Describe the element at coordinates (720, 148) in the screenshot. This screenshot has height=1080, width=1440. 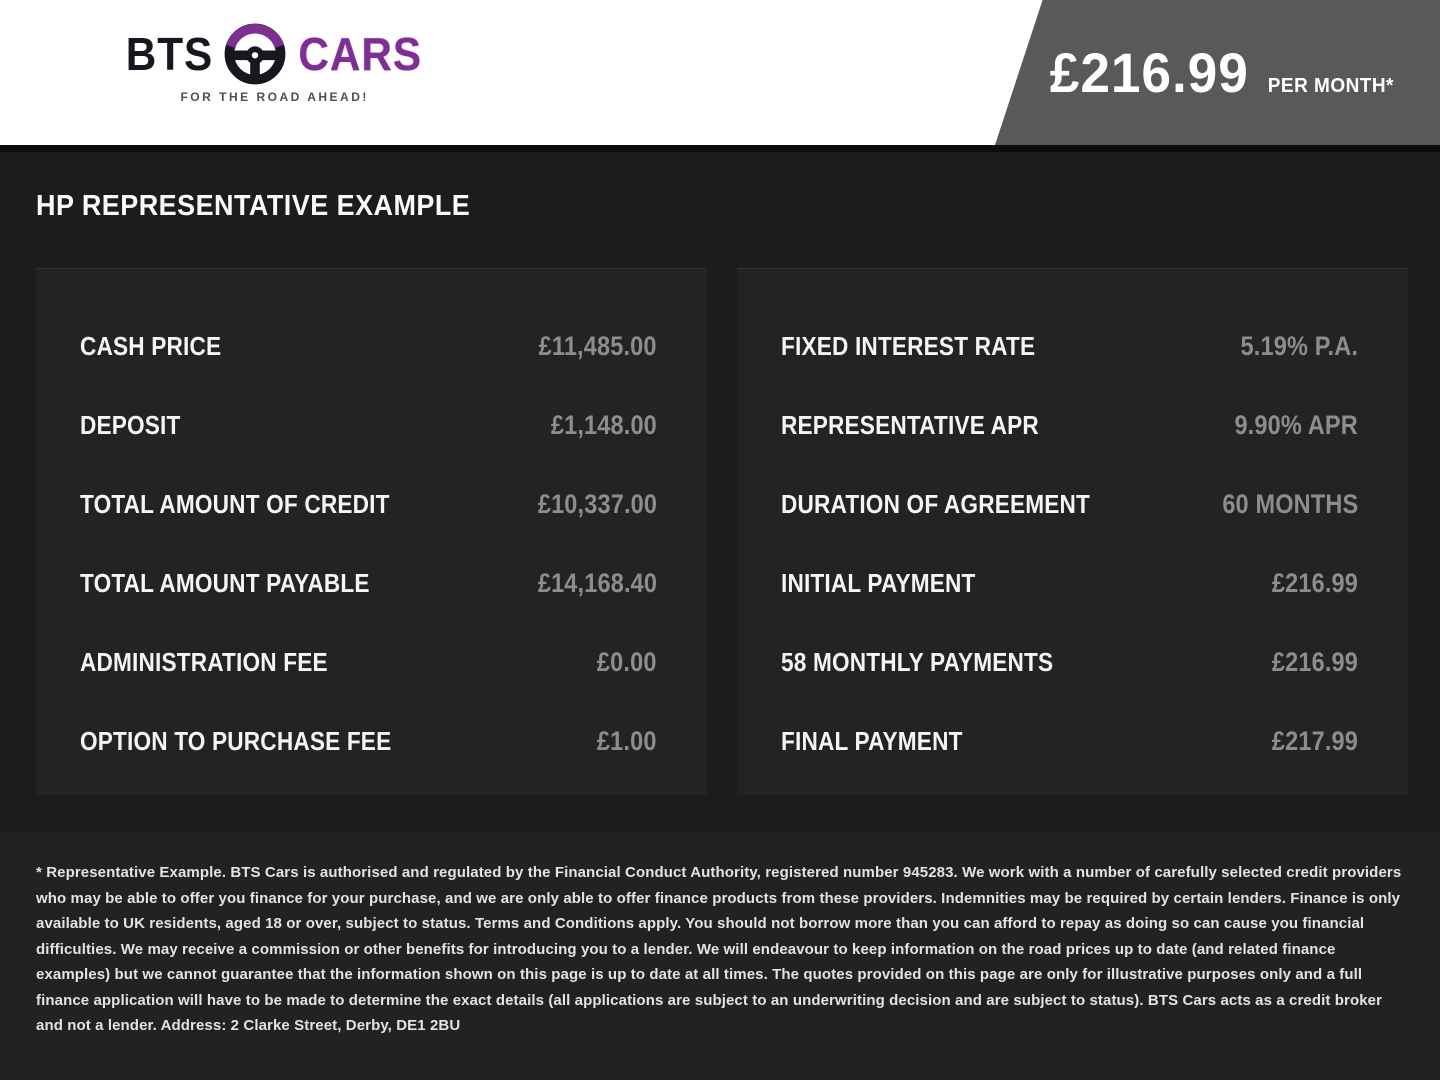
I see `header-shadow-divider` at that location.